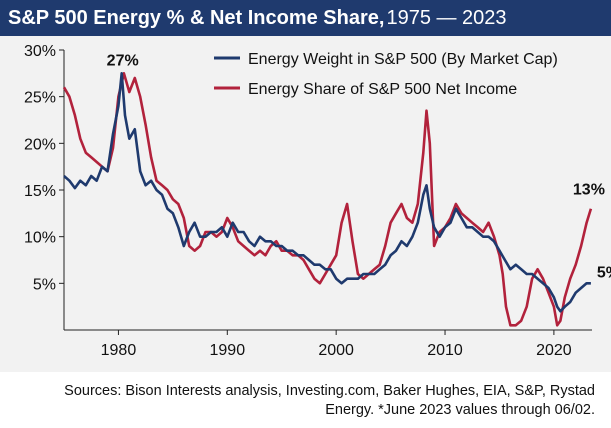  Describe the element at coordinates (228, 350) in the screenshot. I see `x-tick-label: 1990` at that location.